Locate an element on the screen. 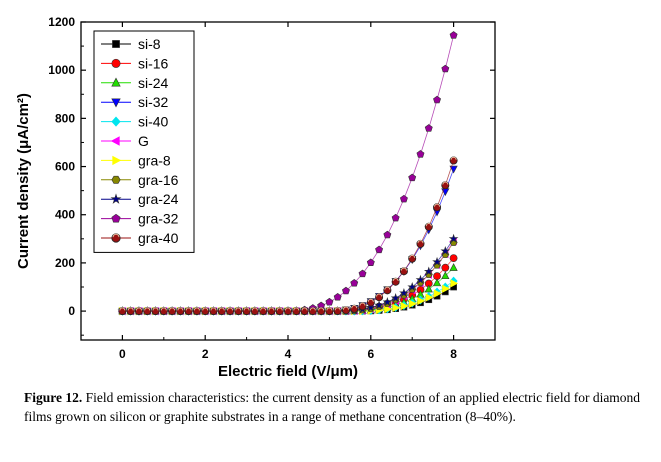 Image resolution: width=661 pixels, height=462 pixels. x-axis-label: Electric field (V/μm) is located at coordinates (288, 371).